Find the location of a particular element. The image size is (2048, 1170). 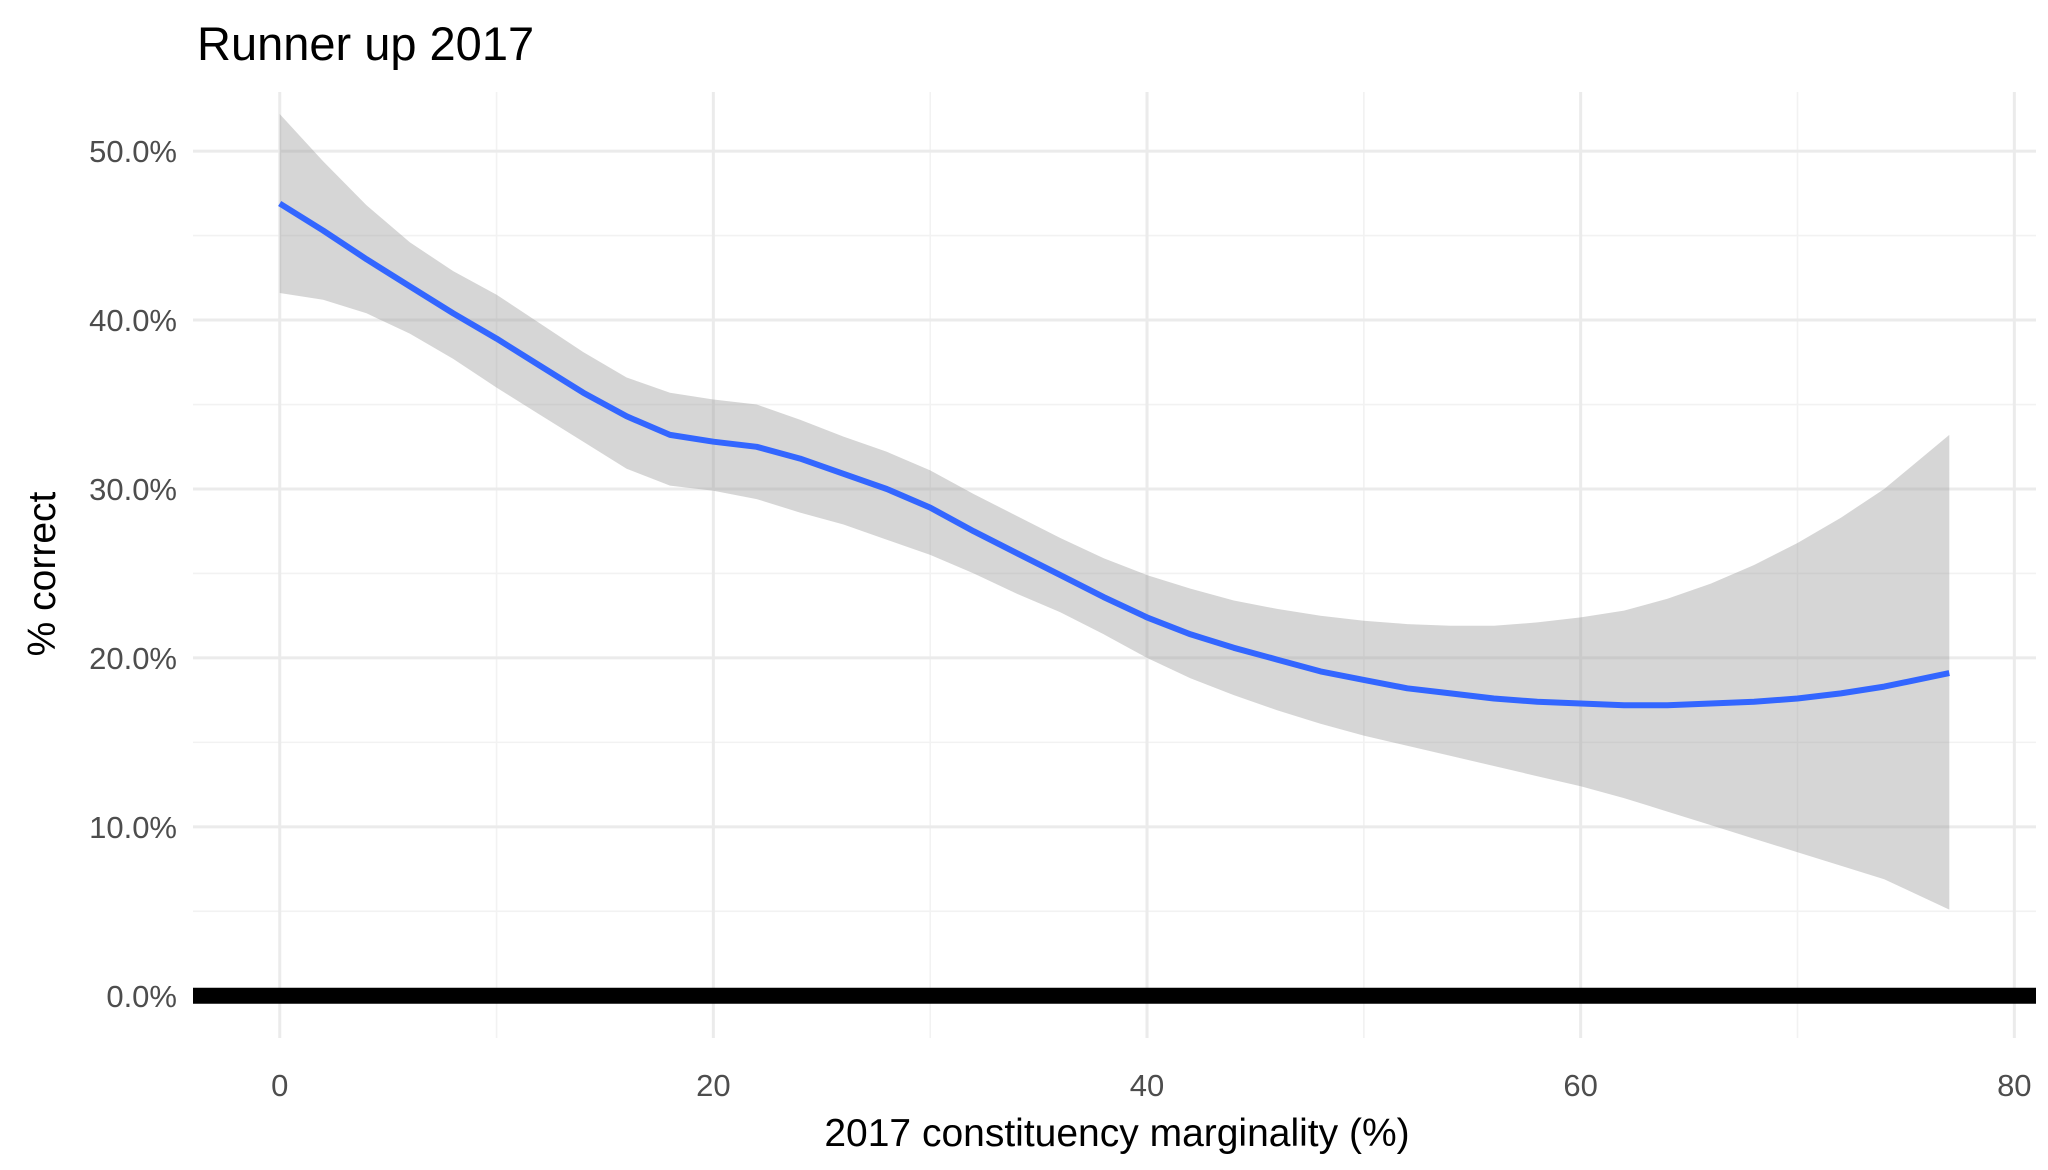

chart-title: Runner up 2017 is located at coordinates (365, 43).